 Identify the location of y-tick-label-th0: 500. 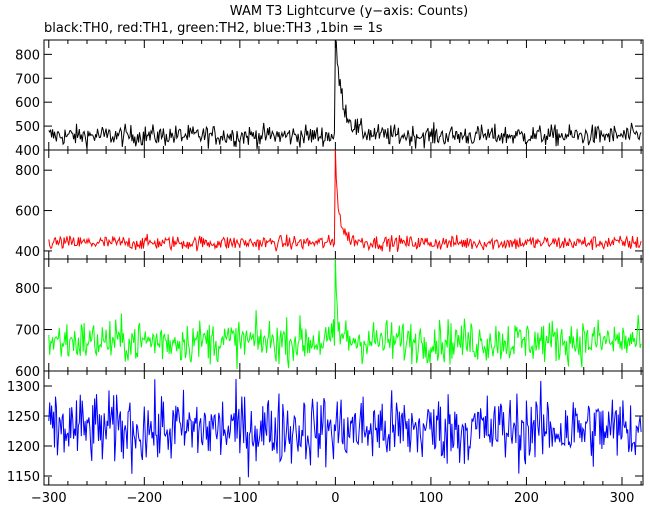
(27, 127).